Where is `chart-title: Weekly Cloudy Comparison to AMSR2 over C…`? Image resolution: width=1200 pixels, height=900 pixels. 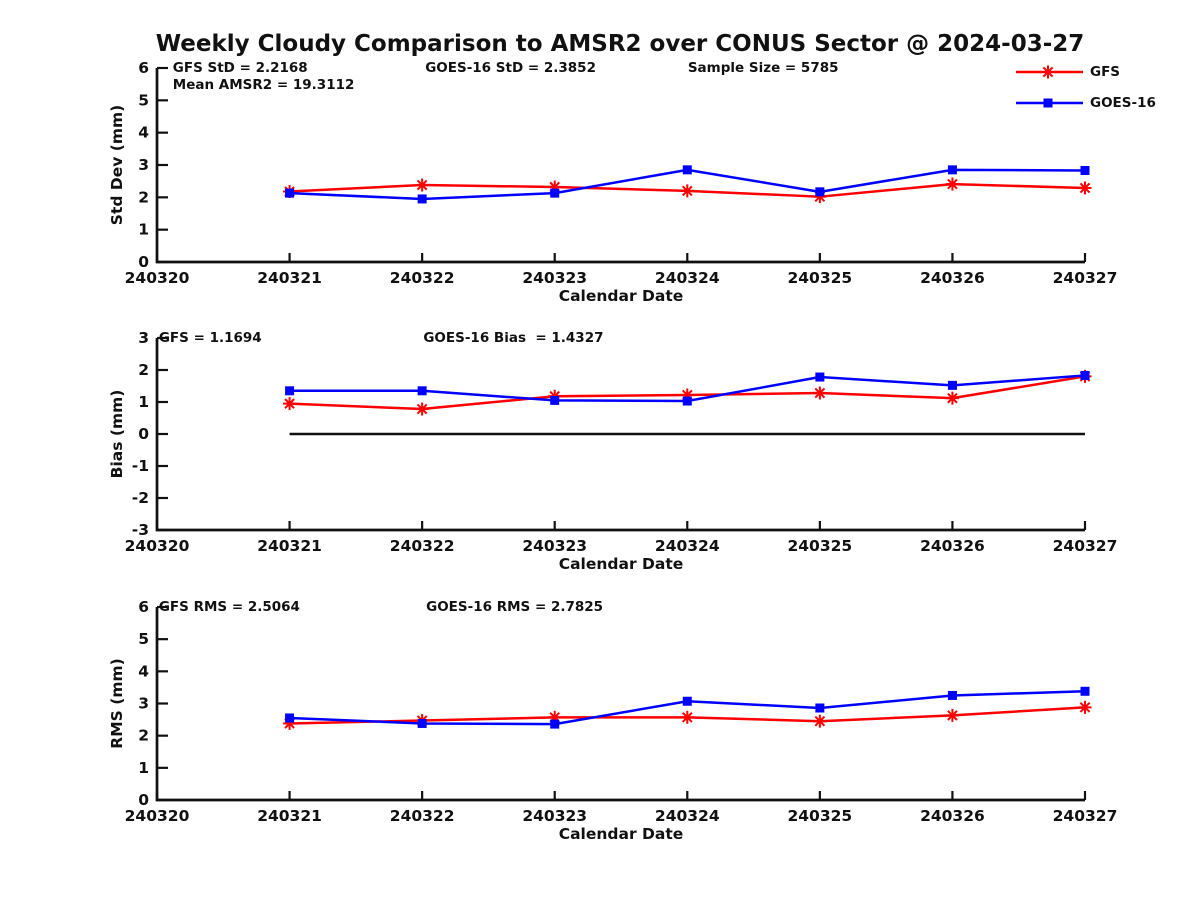
chart-title: Weekly Cloudy Comparison to AMSR2 over C… is located at coordinates (620, 44).